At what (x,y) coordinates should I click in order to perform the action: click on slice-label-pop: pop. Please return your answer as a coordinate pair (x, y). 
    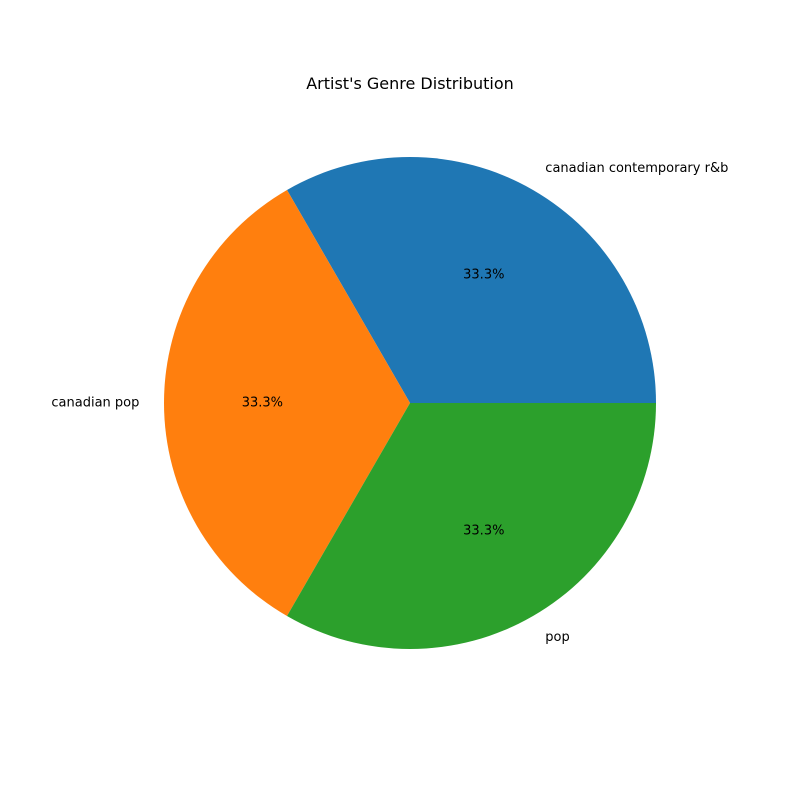
    Looking at the image, I should click on (557, 637).